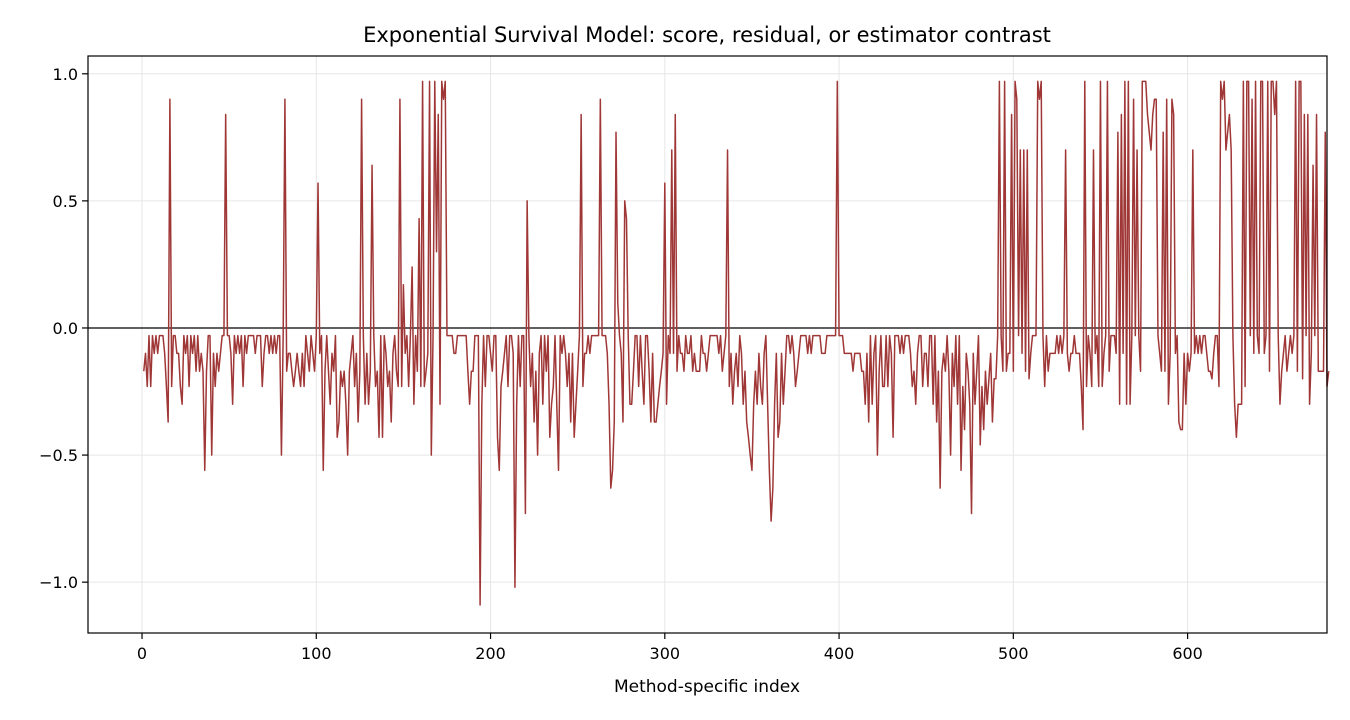 The image size is (1350, 720). What do you see at coordinates (65, 201) in the screenshot?
I see `y-tick-label: 0.5` at bounding box center [65, 201].